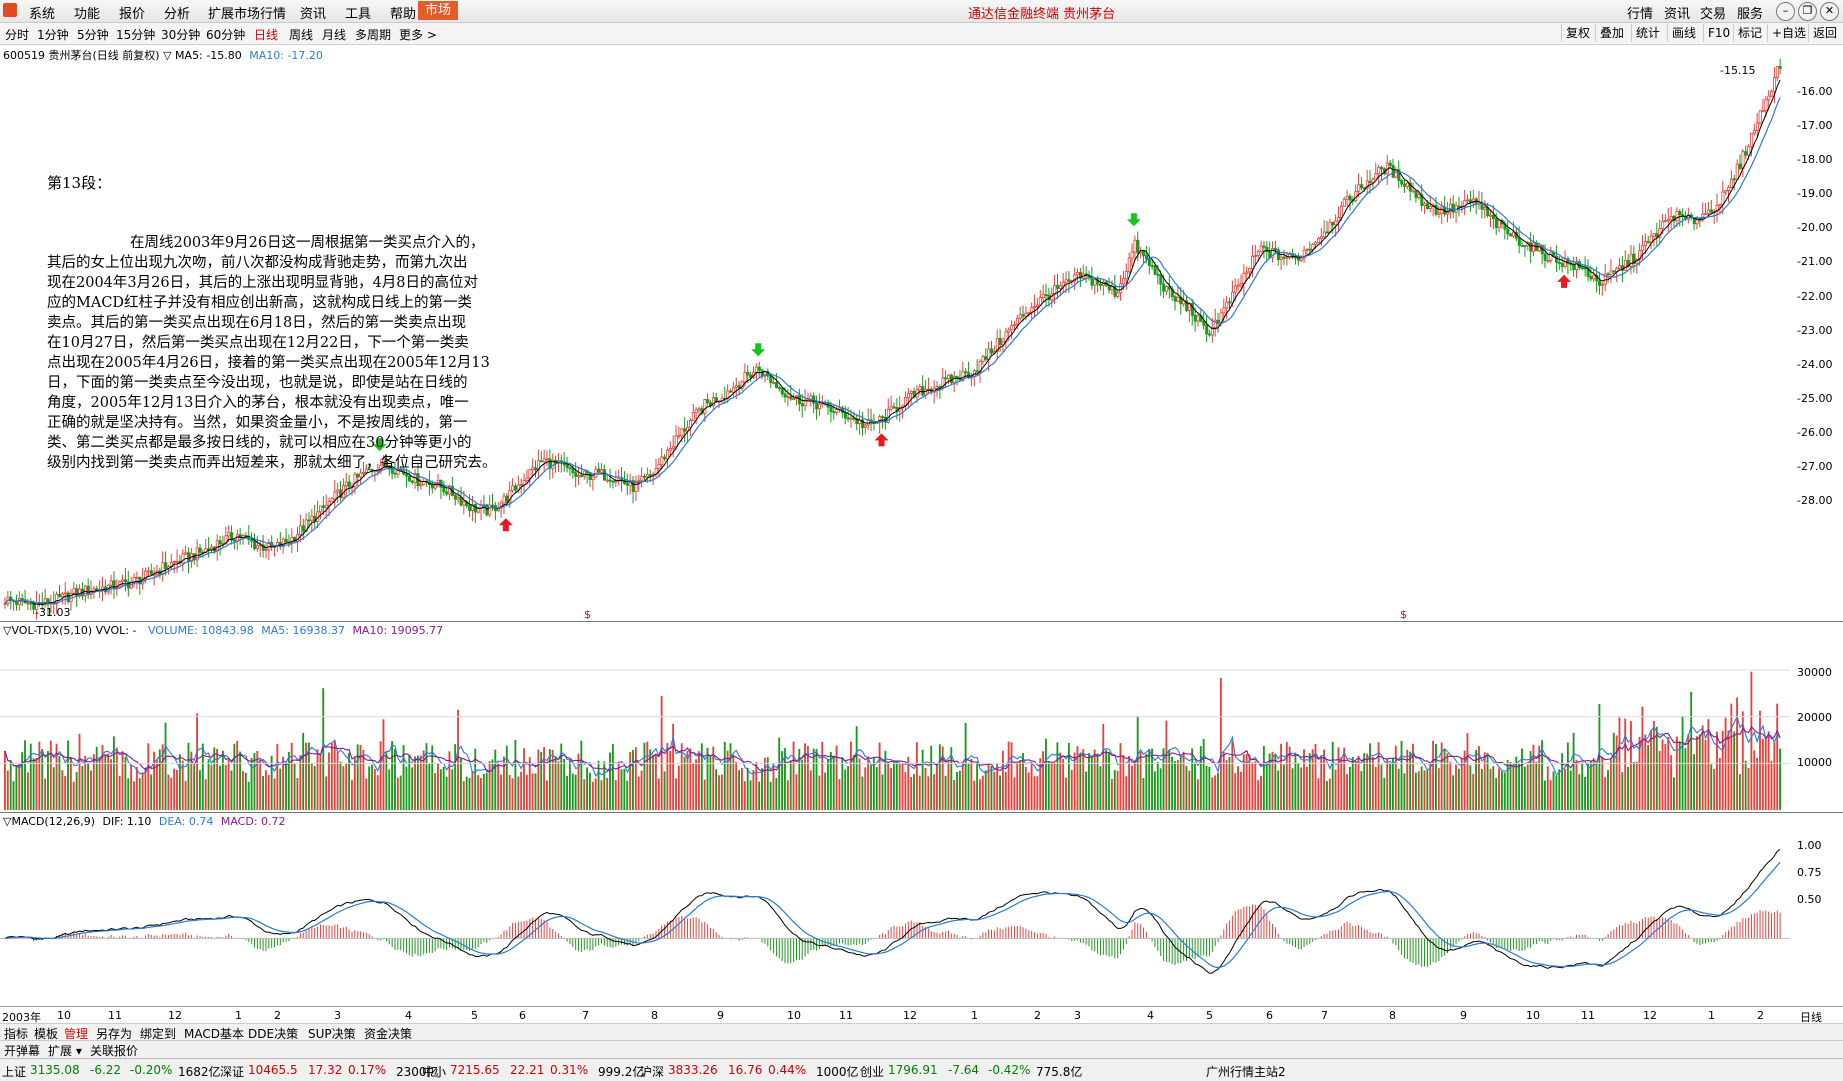 This screenshot has width=1843, height=1081. Describe the element at coordinates (114, 1051) in the screenshot. I see `extra-tab: 关联报价` at that location.